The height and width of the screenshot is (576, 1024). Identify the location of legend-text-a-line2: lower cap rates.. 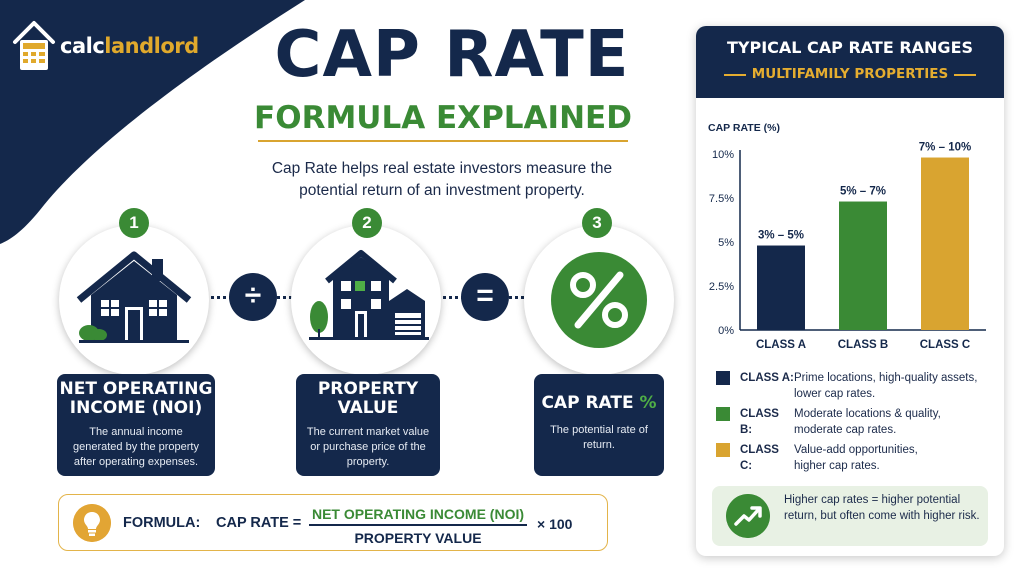
(835, 394).